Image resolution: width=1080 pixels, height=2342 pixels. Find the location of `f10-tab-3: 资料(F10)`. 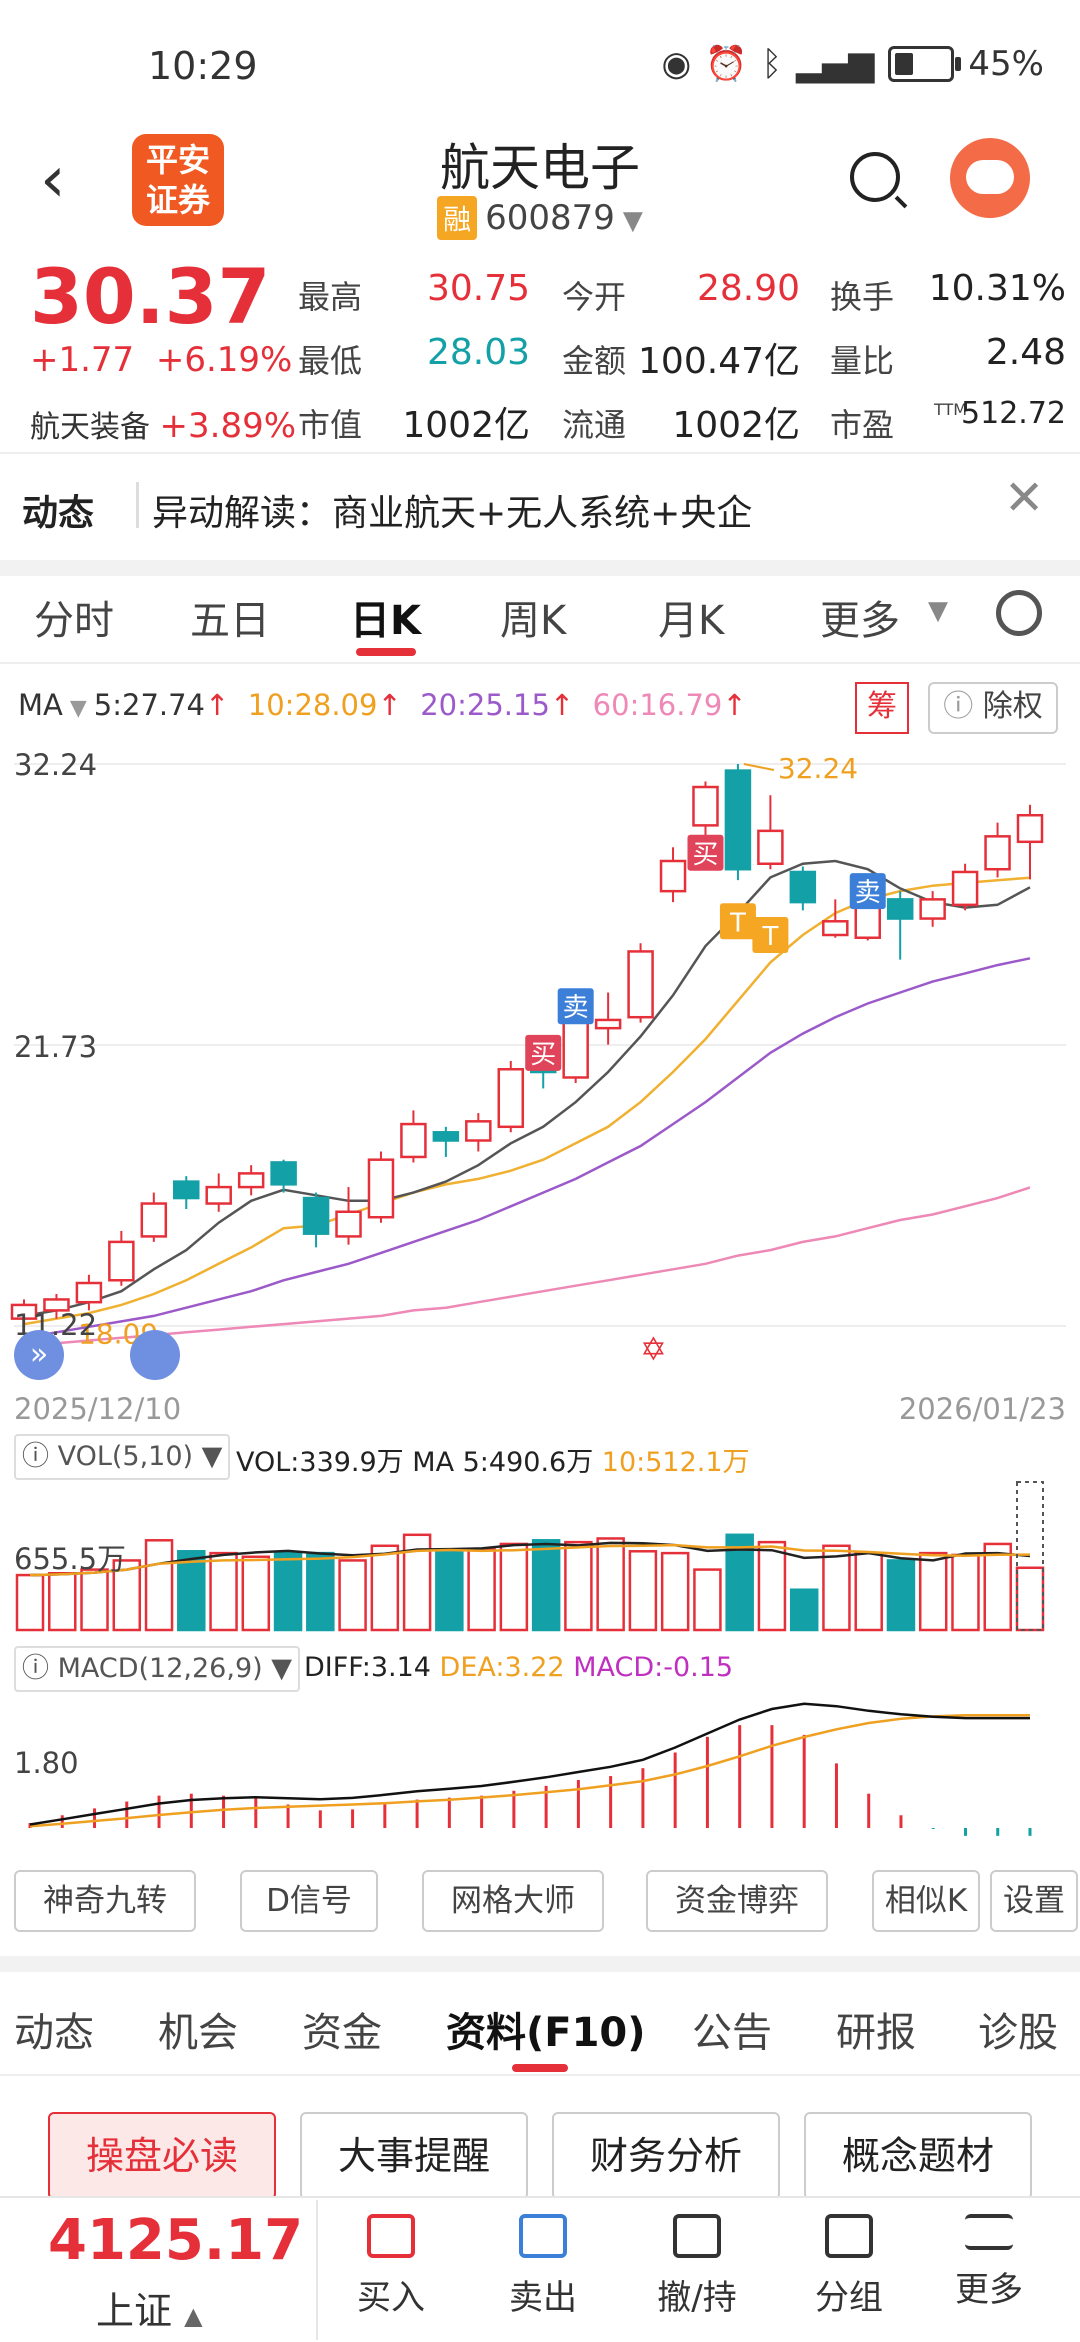

f10-tab-3: 资料(F10) is located at coordinates (546, 2033).